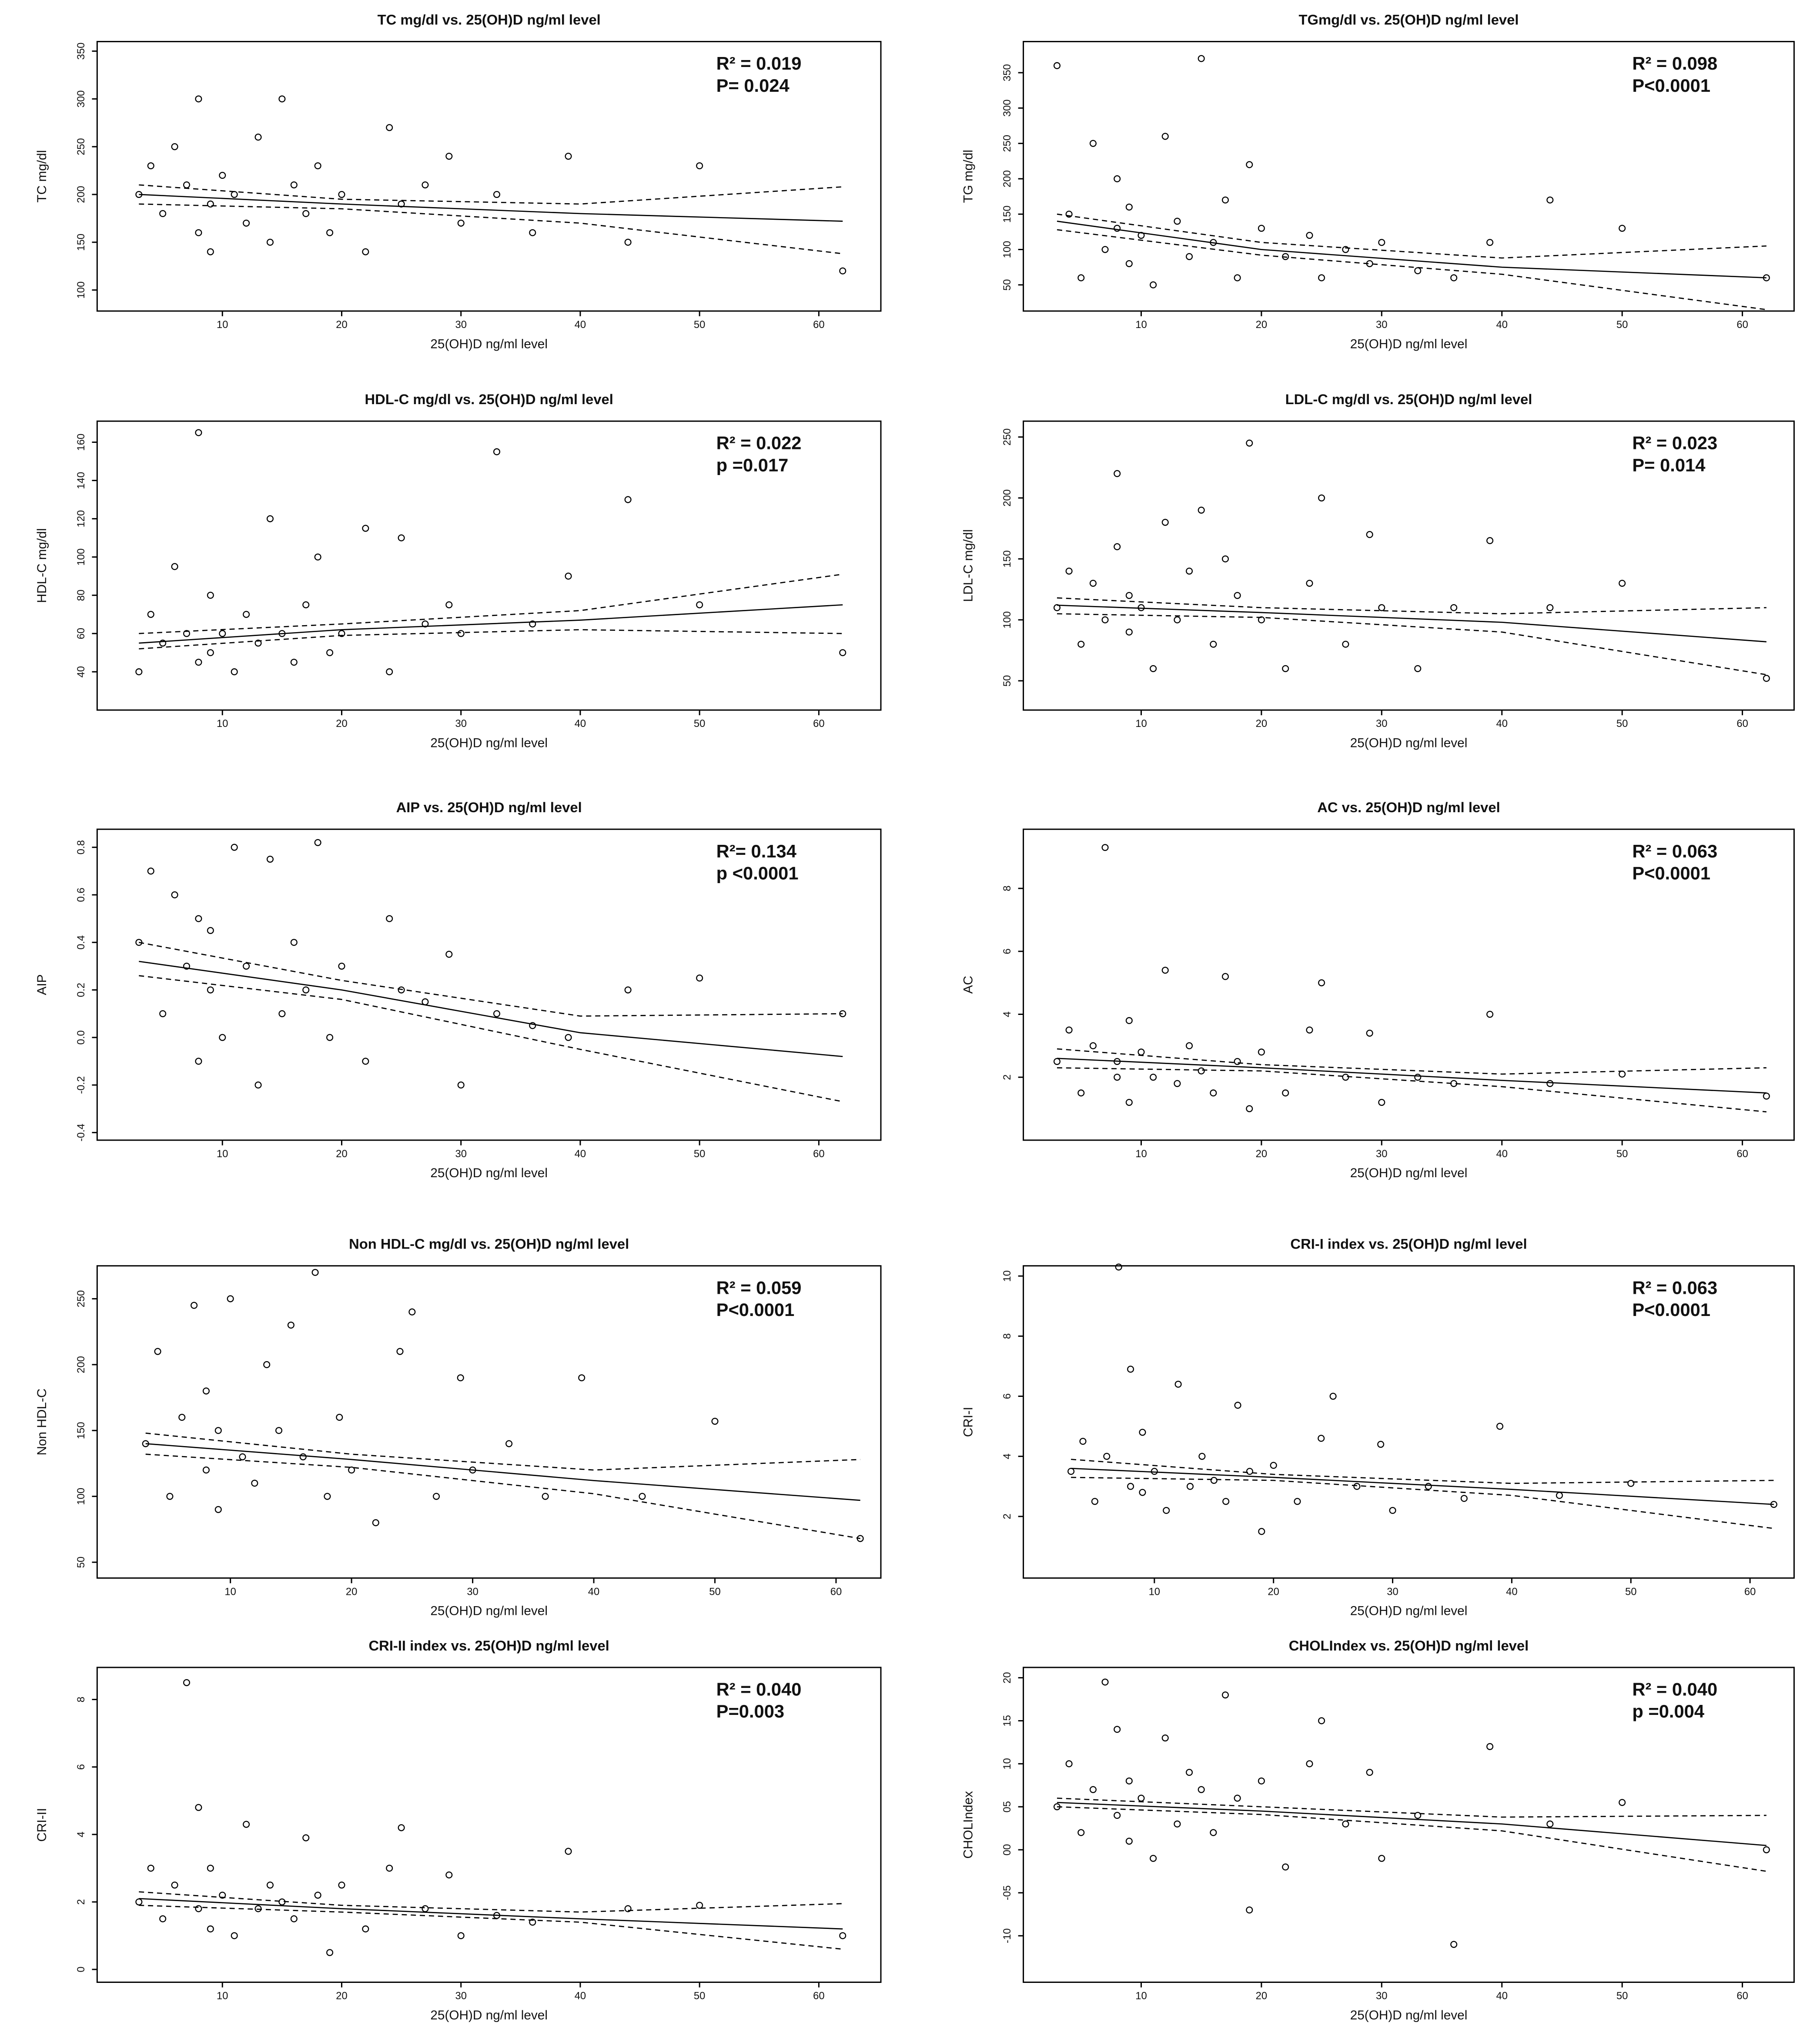 Image resolution: width=1820 pixels, height=2029 pixels. I want to click on y-tick-label: 0.2, so click(81, 990).